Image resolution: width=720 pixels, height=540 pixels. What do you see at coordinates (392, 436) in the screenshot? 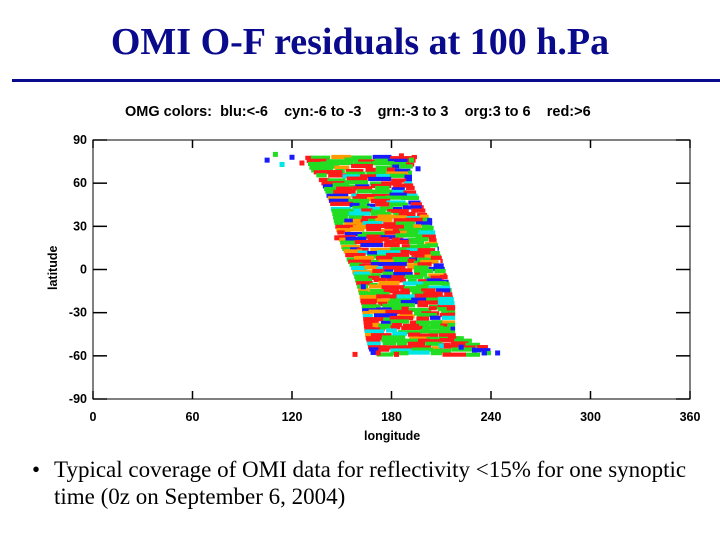
I see `x-axis-label: longitude` at bounding box center [392, 436].